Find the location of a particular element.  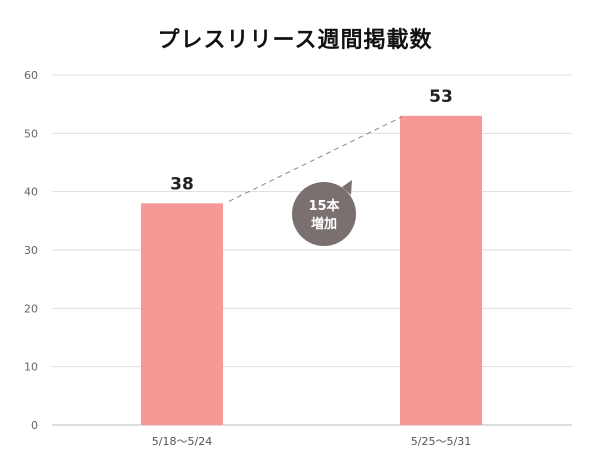

y-tick-label: 10 is located at coordinates (31, 367).